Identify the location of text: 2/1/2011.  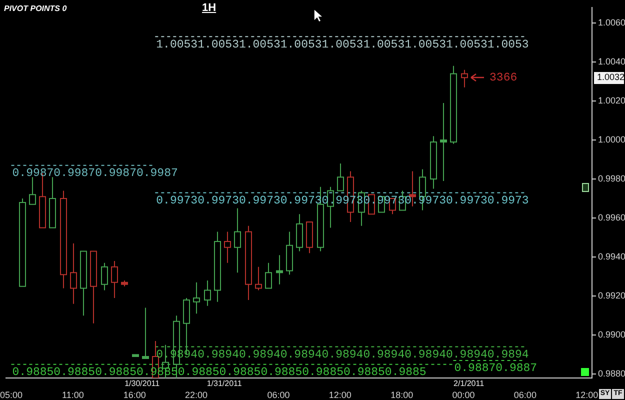
(469, 383).